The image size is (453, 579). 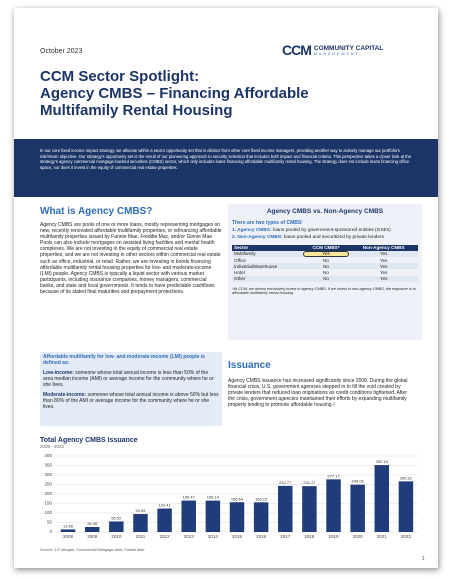 I want to click on x-tick-label: 2020, so click(x=358, y=536).